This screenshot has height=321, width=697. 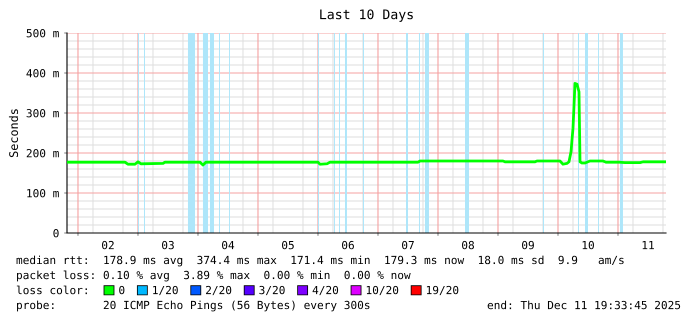 What do you see at coordinates (584, 305) in the screenshot?
I see `text: end: Thu Dec 11 19:33:45 2025` at bounding box center [584, 305].